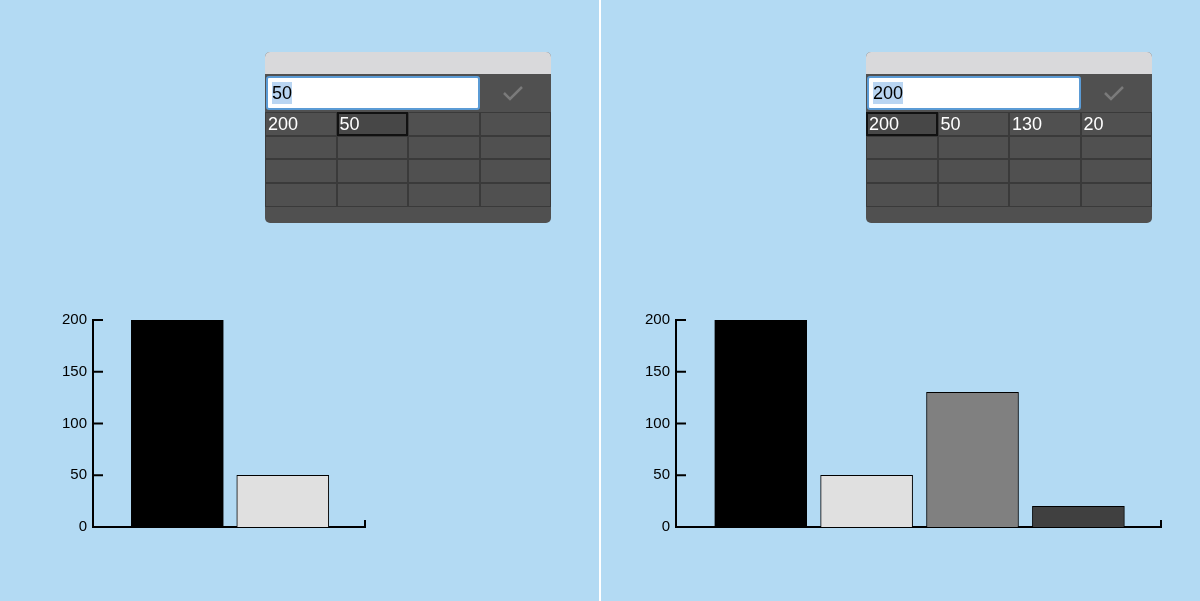 The width and height of the screenshot is (1200, 601). I want to click on data-entry-window: 200 200 50 130 20, so click(1009, 137).